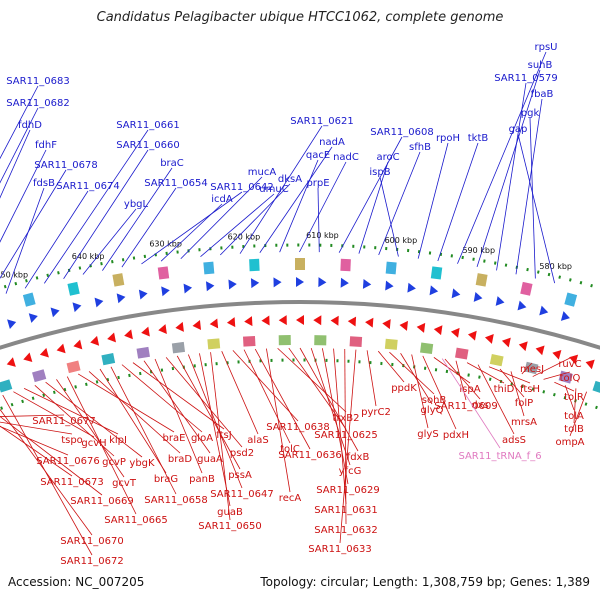  What do you see at coordinates (574, 429) in the screenshot?
I see `reverse-gene-label: tolB` at bounding box center [574, 429].